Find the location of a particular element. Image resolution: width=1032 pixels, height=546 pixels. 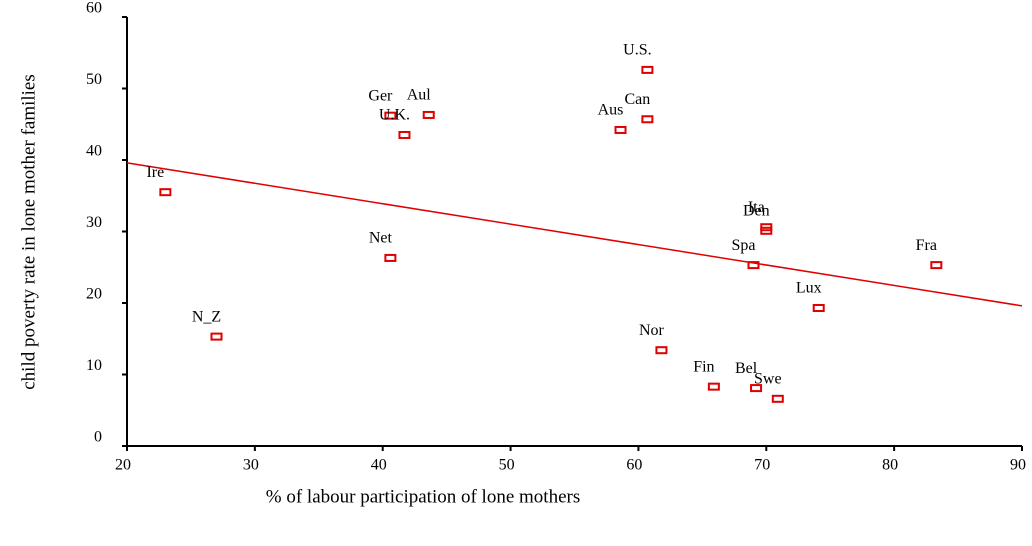

point-label: Swe is located at coordinates (768, 378).